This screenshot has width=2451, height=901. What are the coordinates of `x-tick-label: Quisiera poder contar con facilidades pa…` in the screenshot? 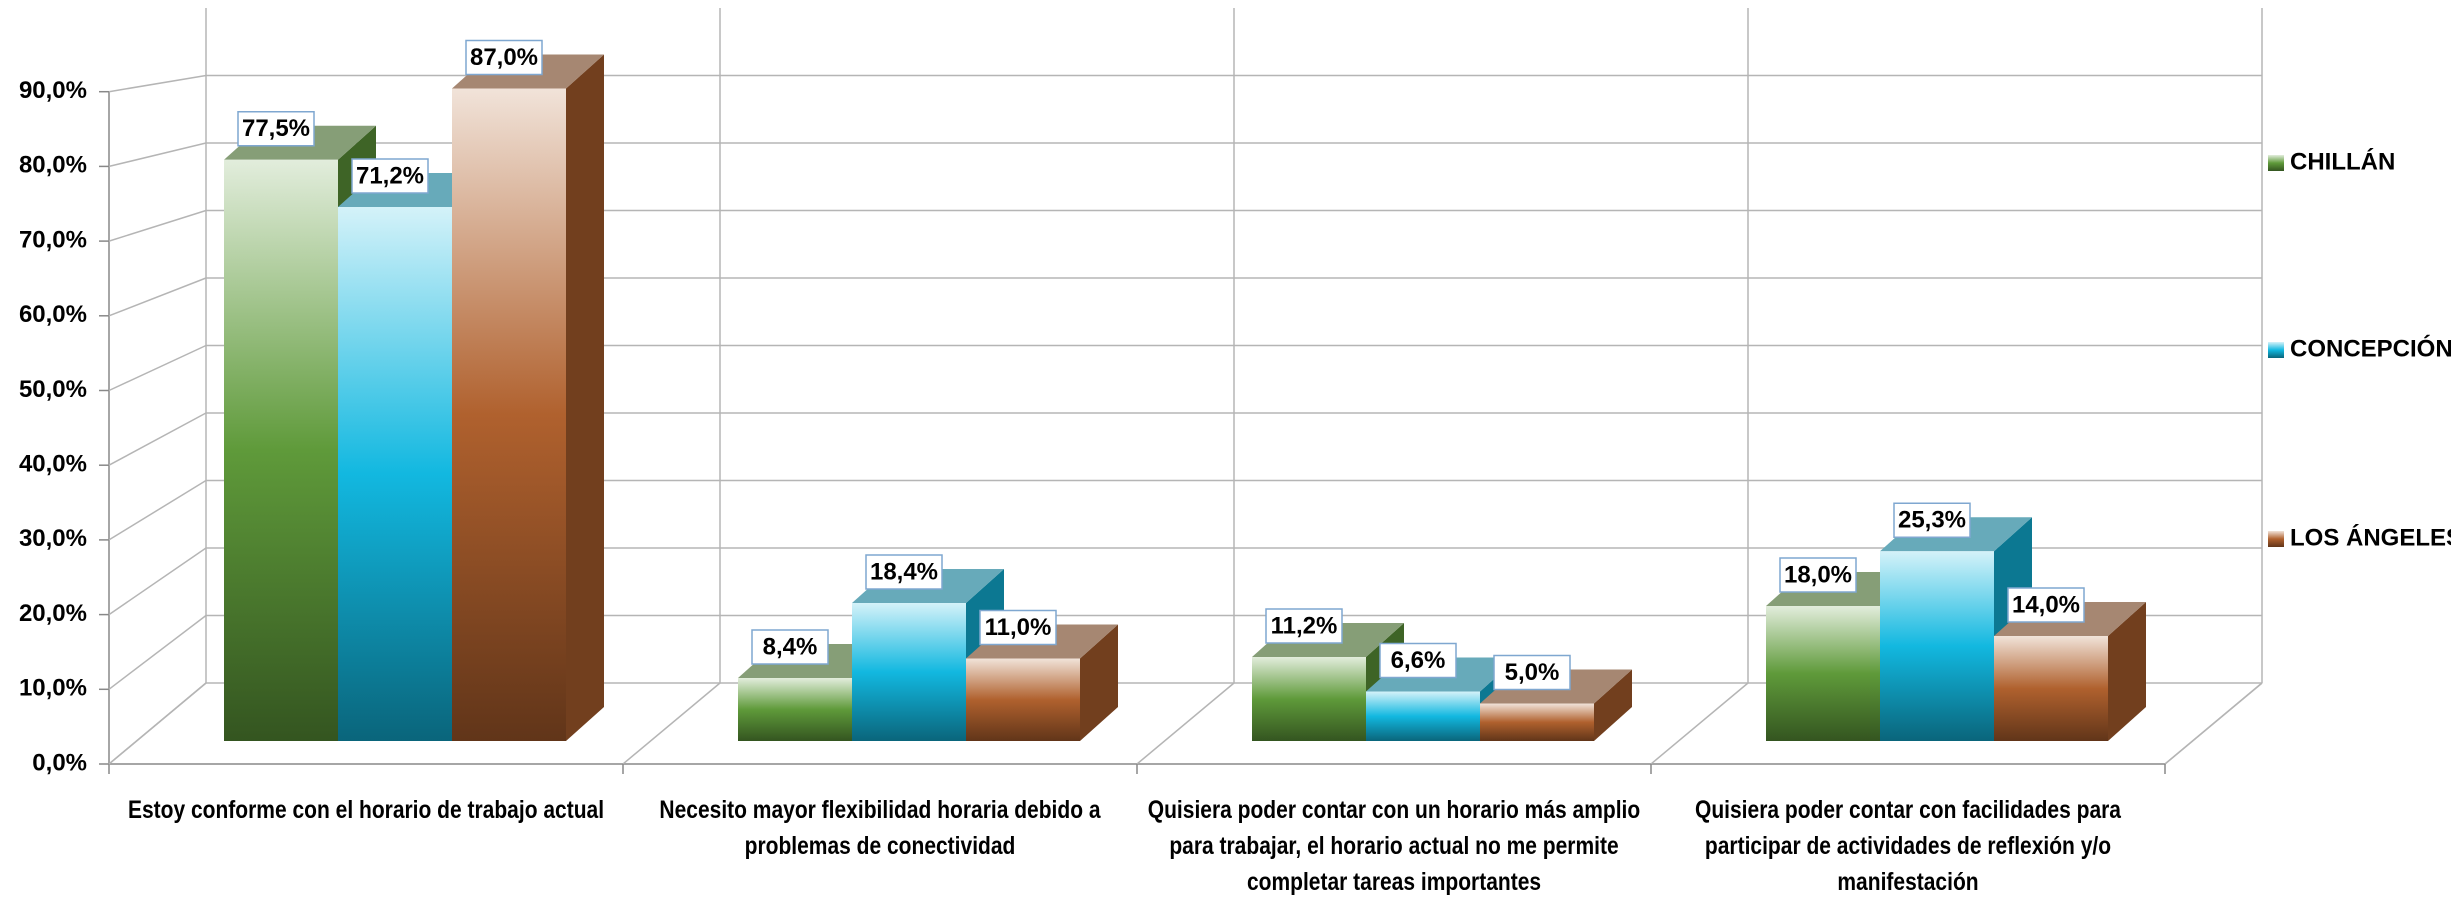 It's located at (1908, 846).